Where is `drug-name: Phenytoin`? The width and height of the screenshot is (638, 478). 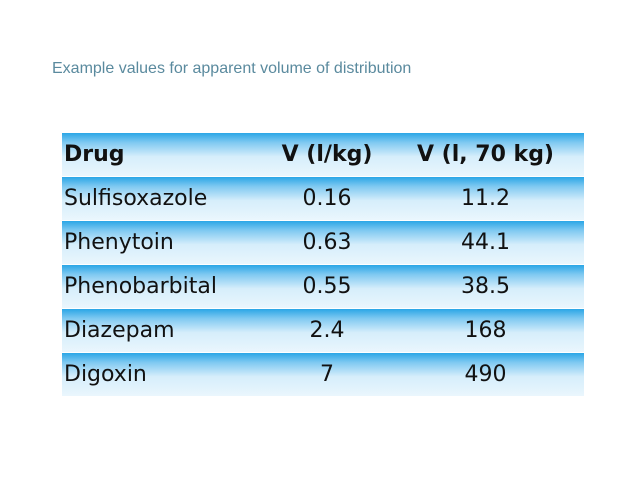 drug-name: Phenytoin is located at coordinates (119, 242).